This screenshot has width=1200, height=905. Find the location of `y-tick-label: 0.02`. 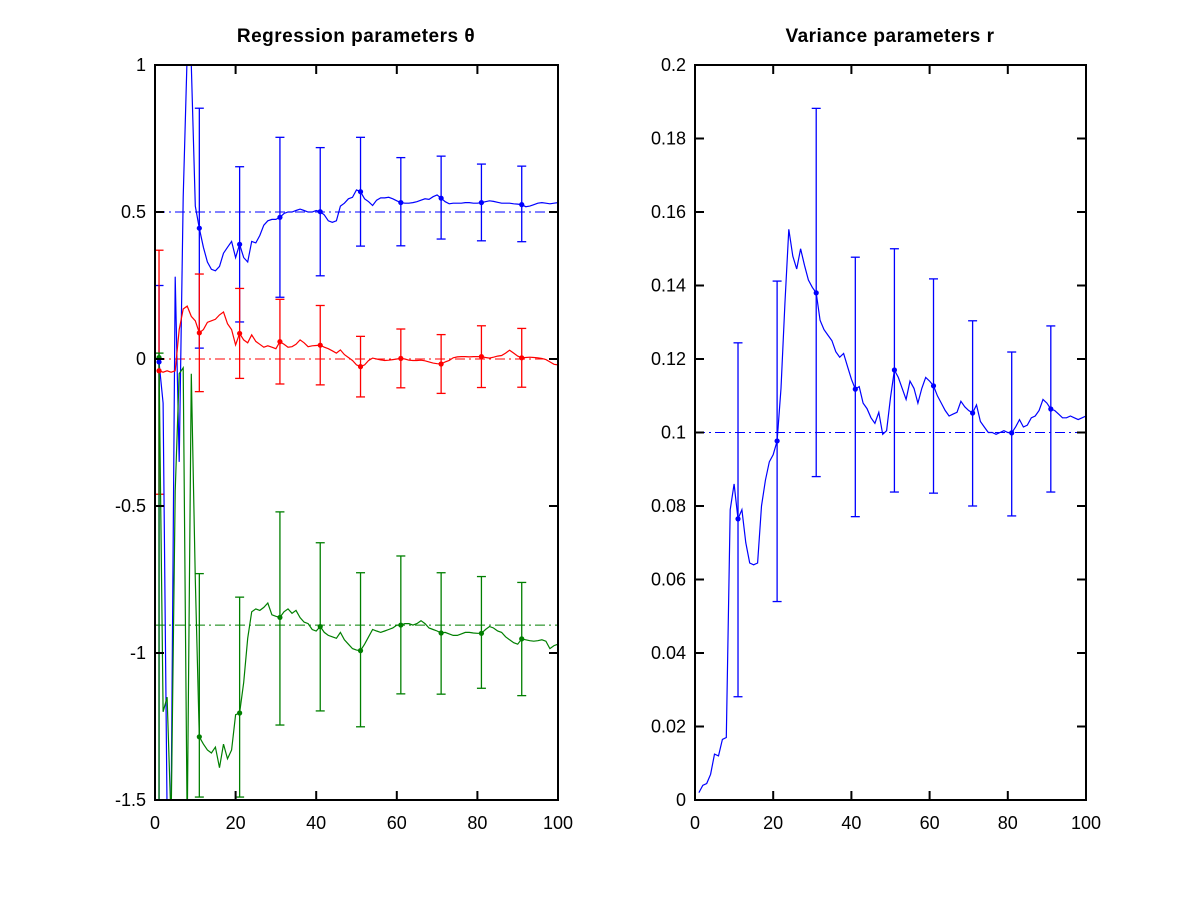

y-tick-label: 0.02 is located at coordinates (668, 727).